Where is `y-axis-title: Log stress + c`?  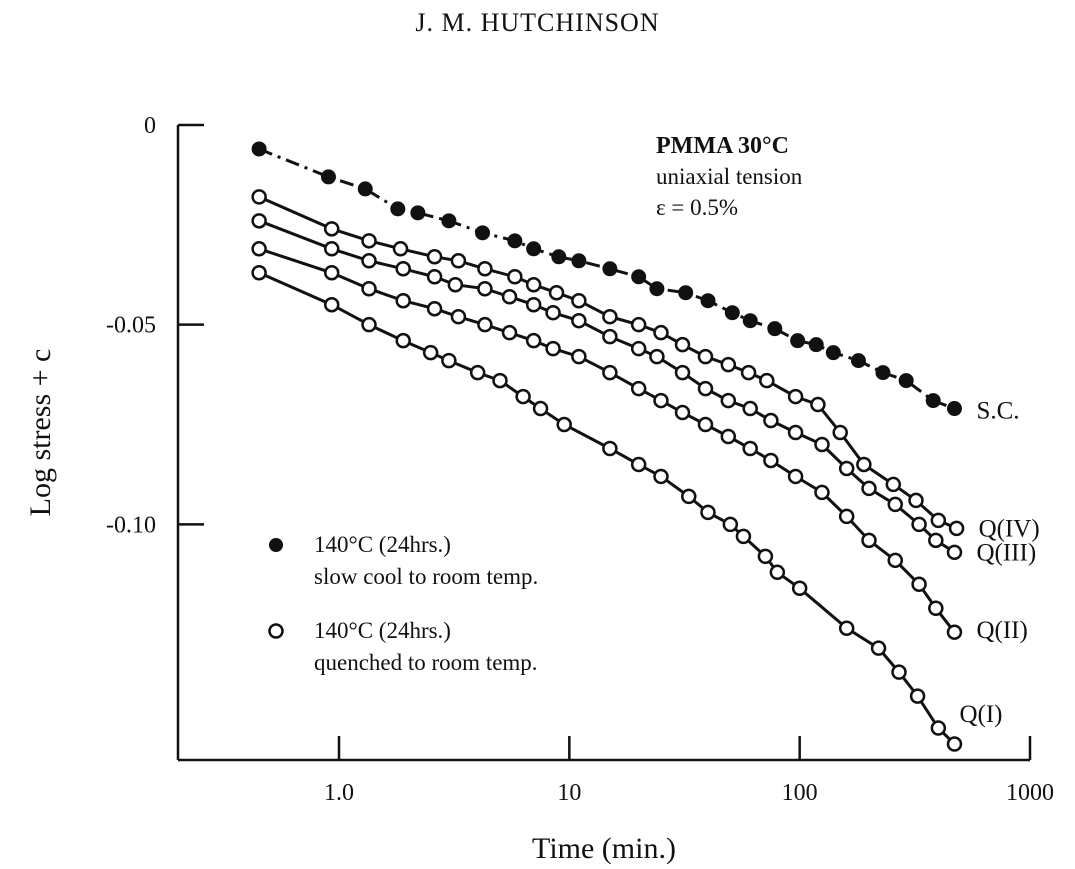
y-axis-title: Log stress + c is located at coordinates (40, 433).